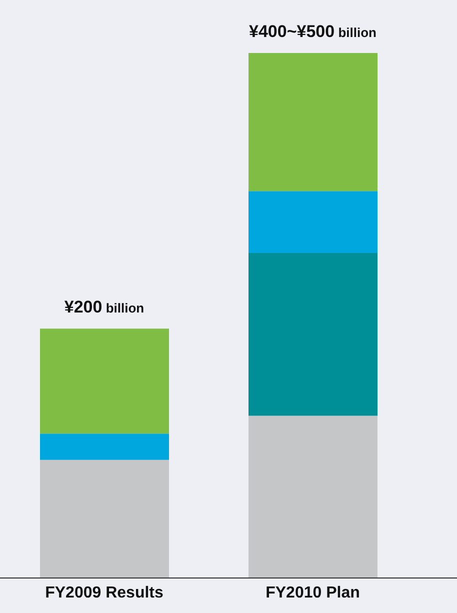 This screenshot has width=457, height=613. Describe the element at coordinates (313, 593) in the screenshot. I see `x-tick-label: FY2010 Plan` at that location.